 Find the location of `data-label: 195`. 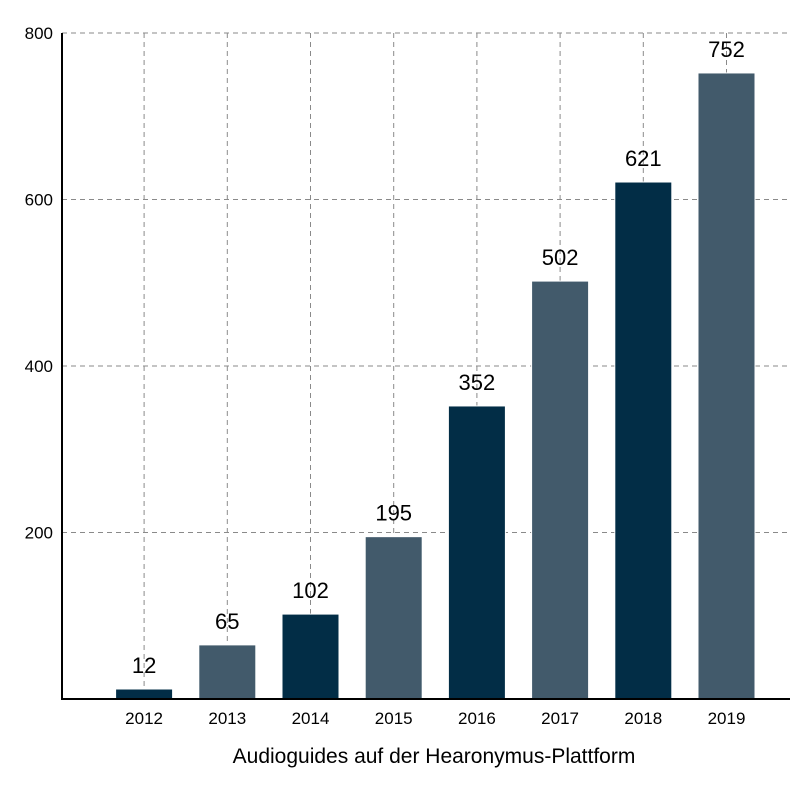

data-label: 195 is located at coordinates (393, 513).